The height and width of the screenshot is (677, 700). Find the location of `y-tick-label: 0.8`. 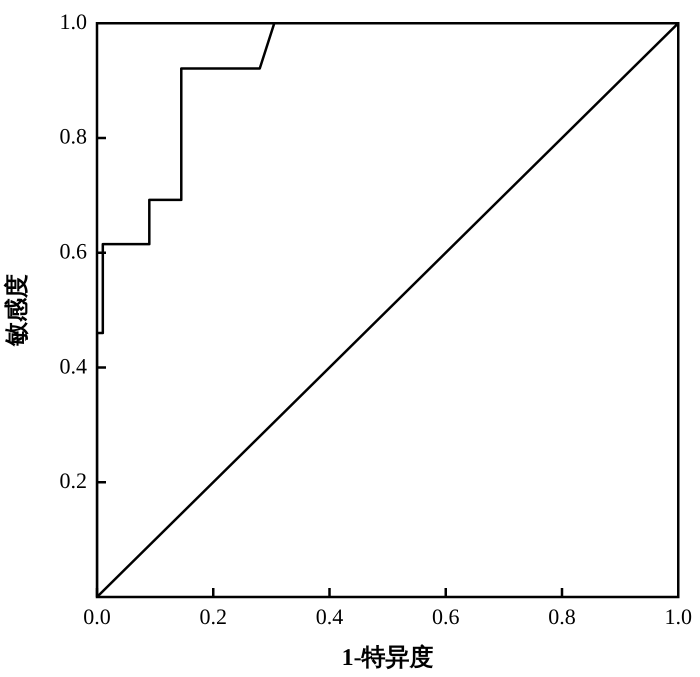

y-tick-label: 0.8 is located at coordinates (73, 136).